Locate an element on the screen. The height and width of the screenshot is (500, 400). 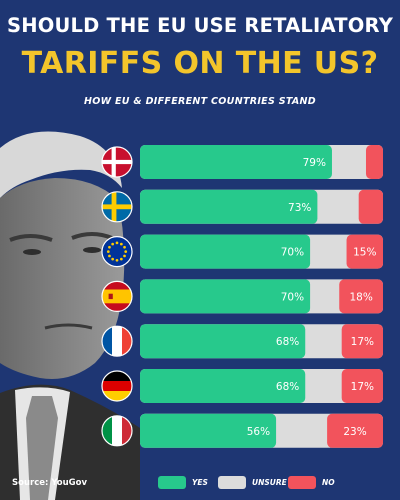
bar-label-eu-yes: 70% is located at coordinates (292, 253).